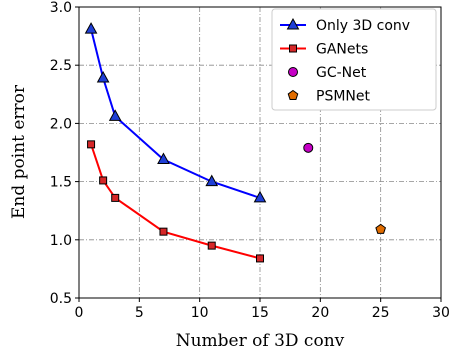 The width and height of the screenshot is (453, 353). What do you see at coordinates (61, 299) in the screenshot?
I see `y-tick-label: 0.5` at bounding box center [61, 299].